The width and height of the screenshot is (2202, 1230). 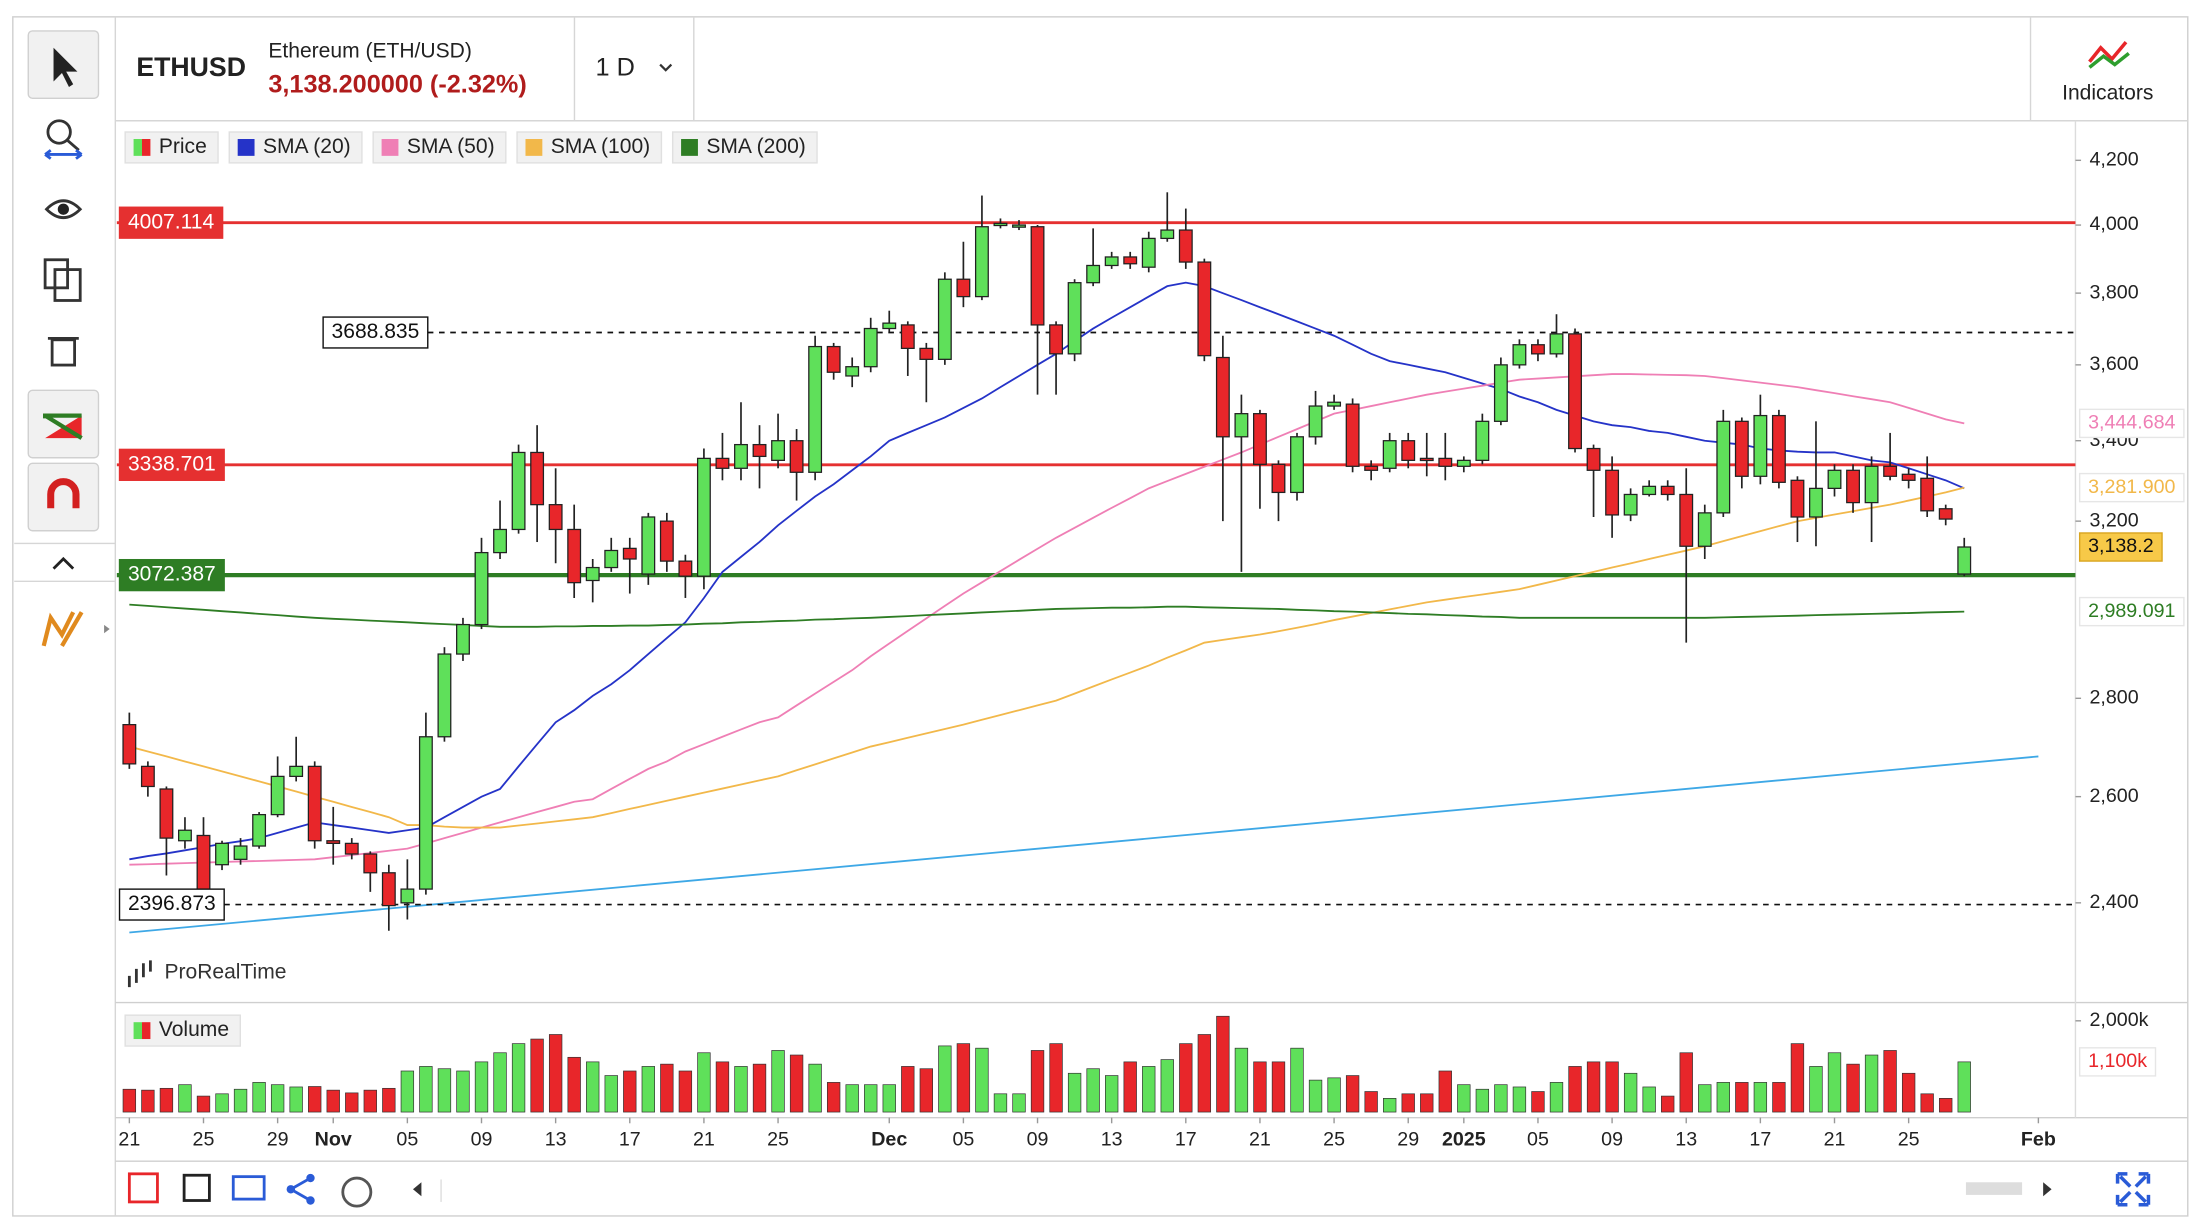 I want to click on share-button, so click(x=300, y=1189).